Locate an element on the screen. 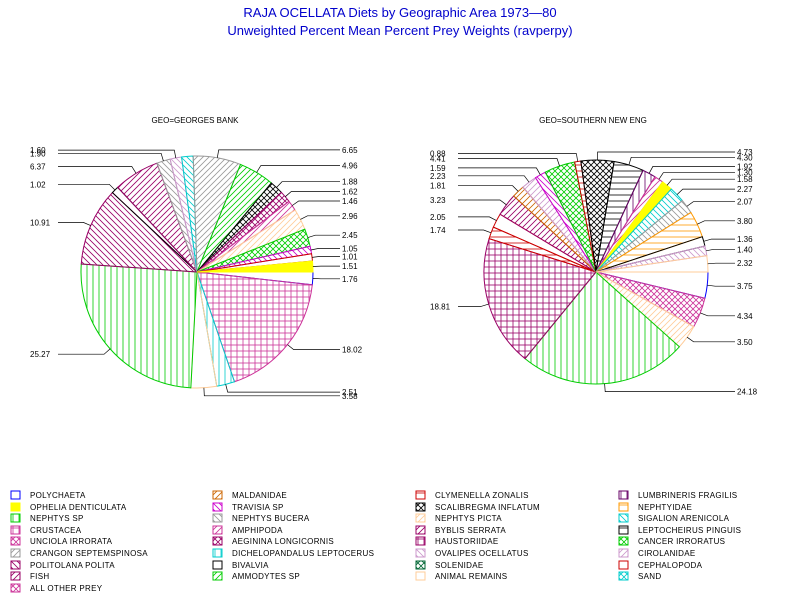  legend-label: HAUSTORIIDAE is located at coordinates (467, 542).